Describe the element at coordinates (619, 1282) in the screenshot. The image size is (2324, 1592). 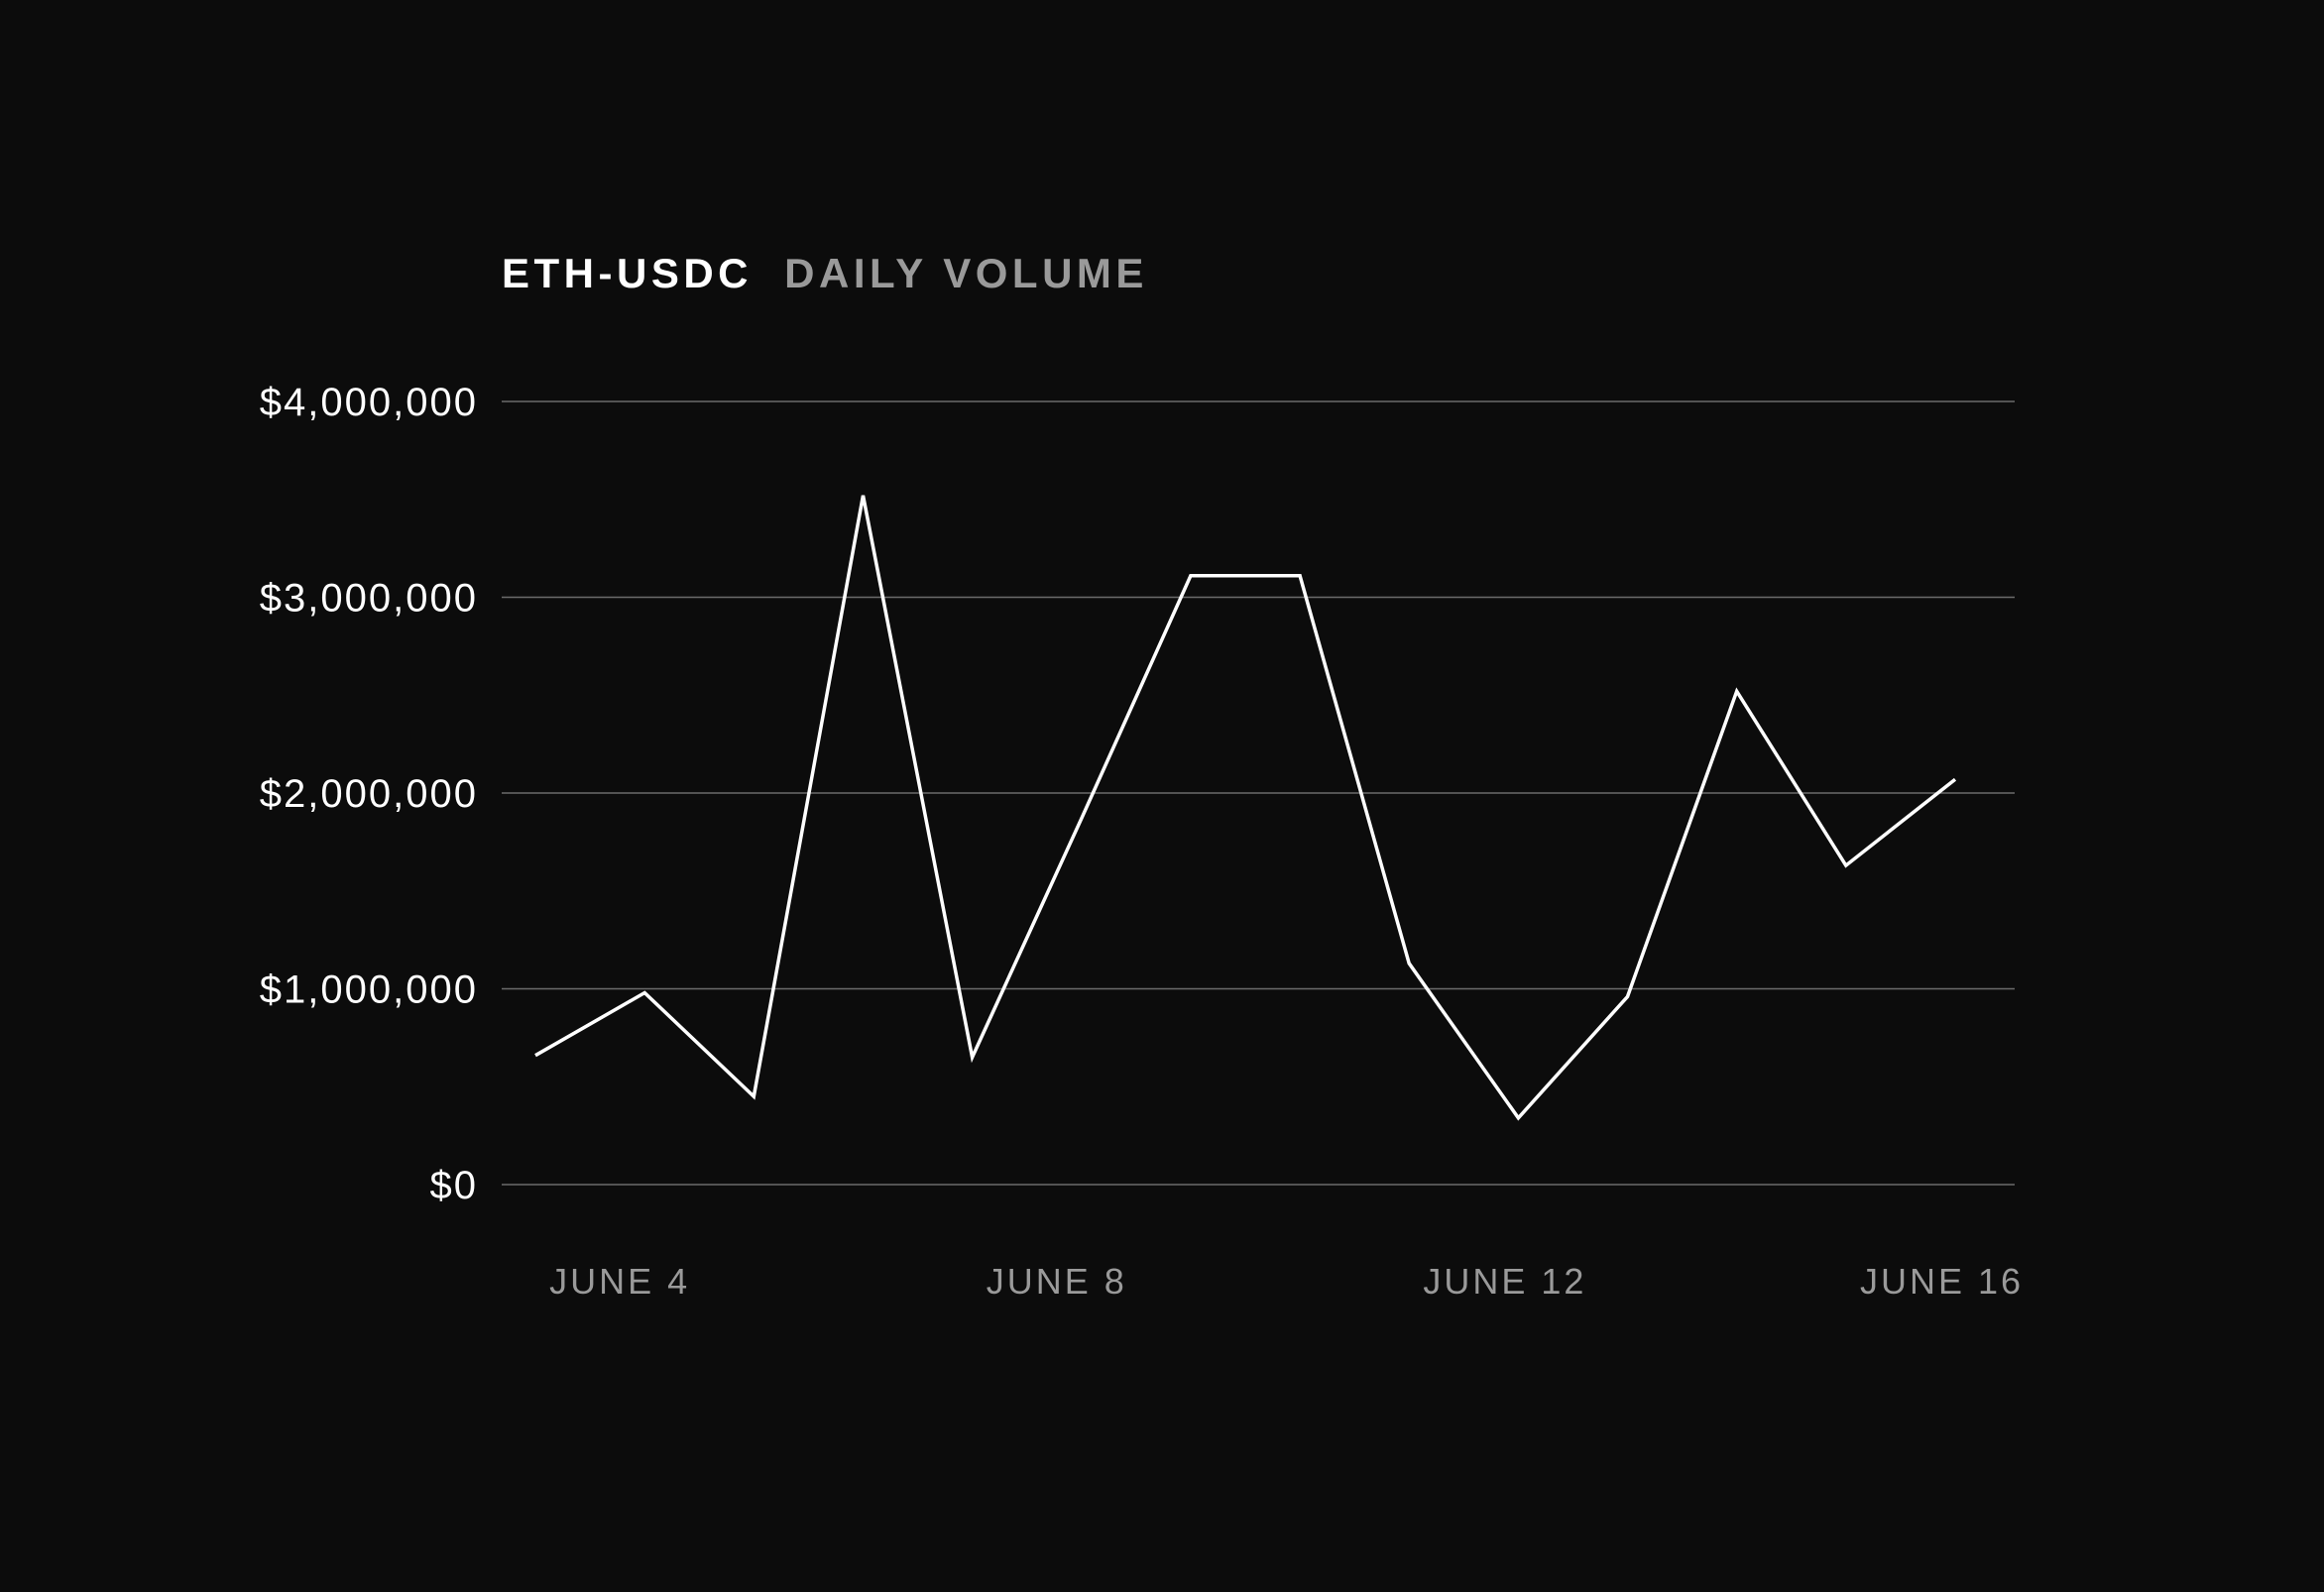
I see `x-tick-label: JUNE 4` at that location.